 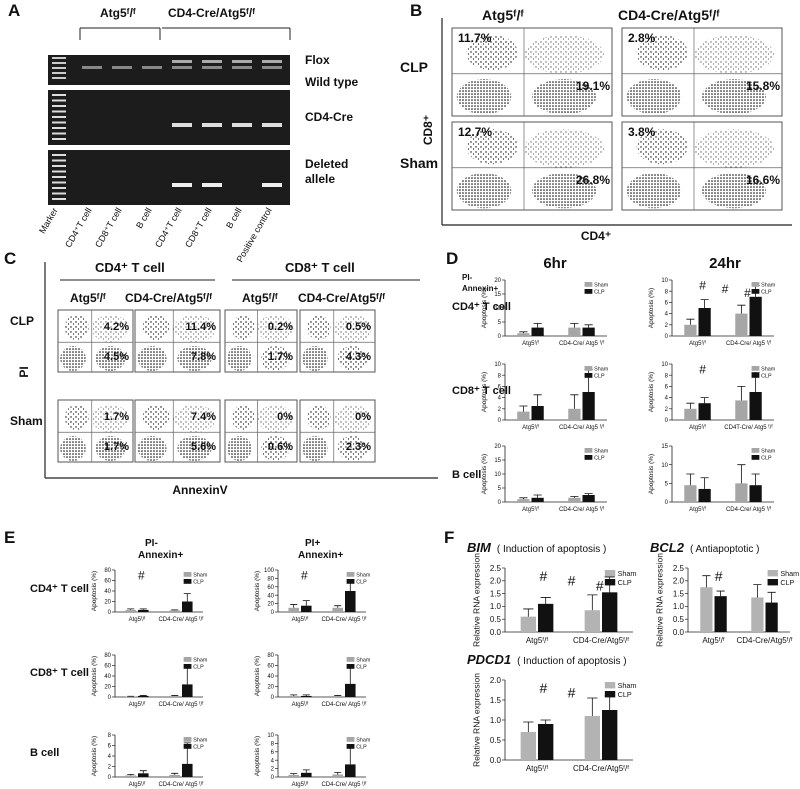 I want to click on column-label: Atg5ᶠ/ᶠ, so click(x=503, y=15).